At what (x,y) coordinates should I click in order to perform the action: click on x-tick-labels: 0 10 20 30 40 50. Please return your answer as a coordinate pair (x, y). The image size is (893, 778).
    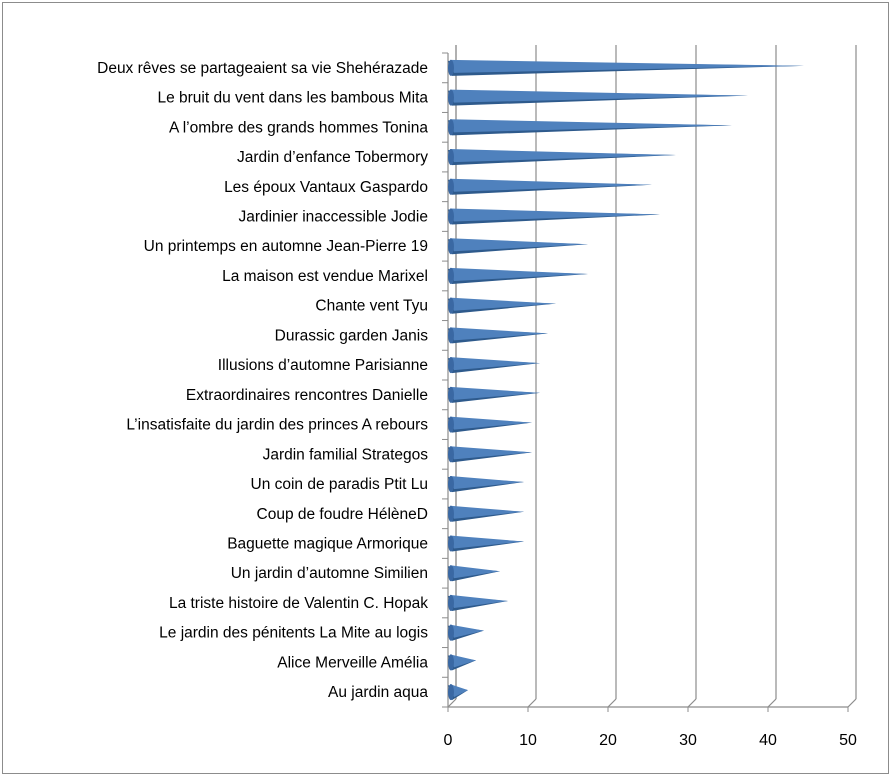
    Looking at the image, I should click on (650, 740).